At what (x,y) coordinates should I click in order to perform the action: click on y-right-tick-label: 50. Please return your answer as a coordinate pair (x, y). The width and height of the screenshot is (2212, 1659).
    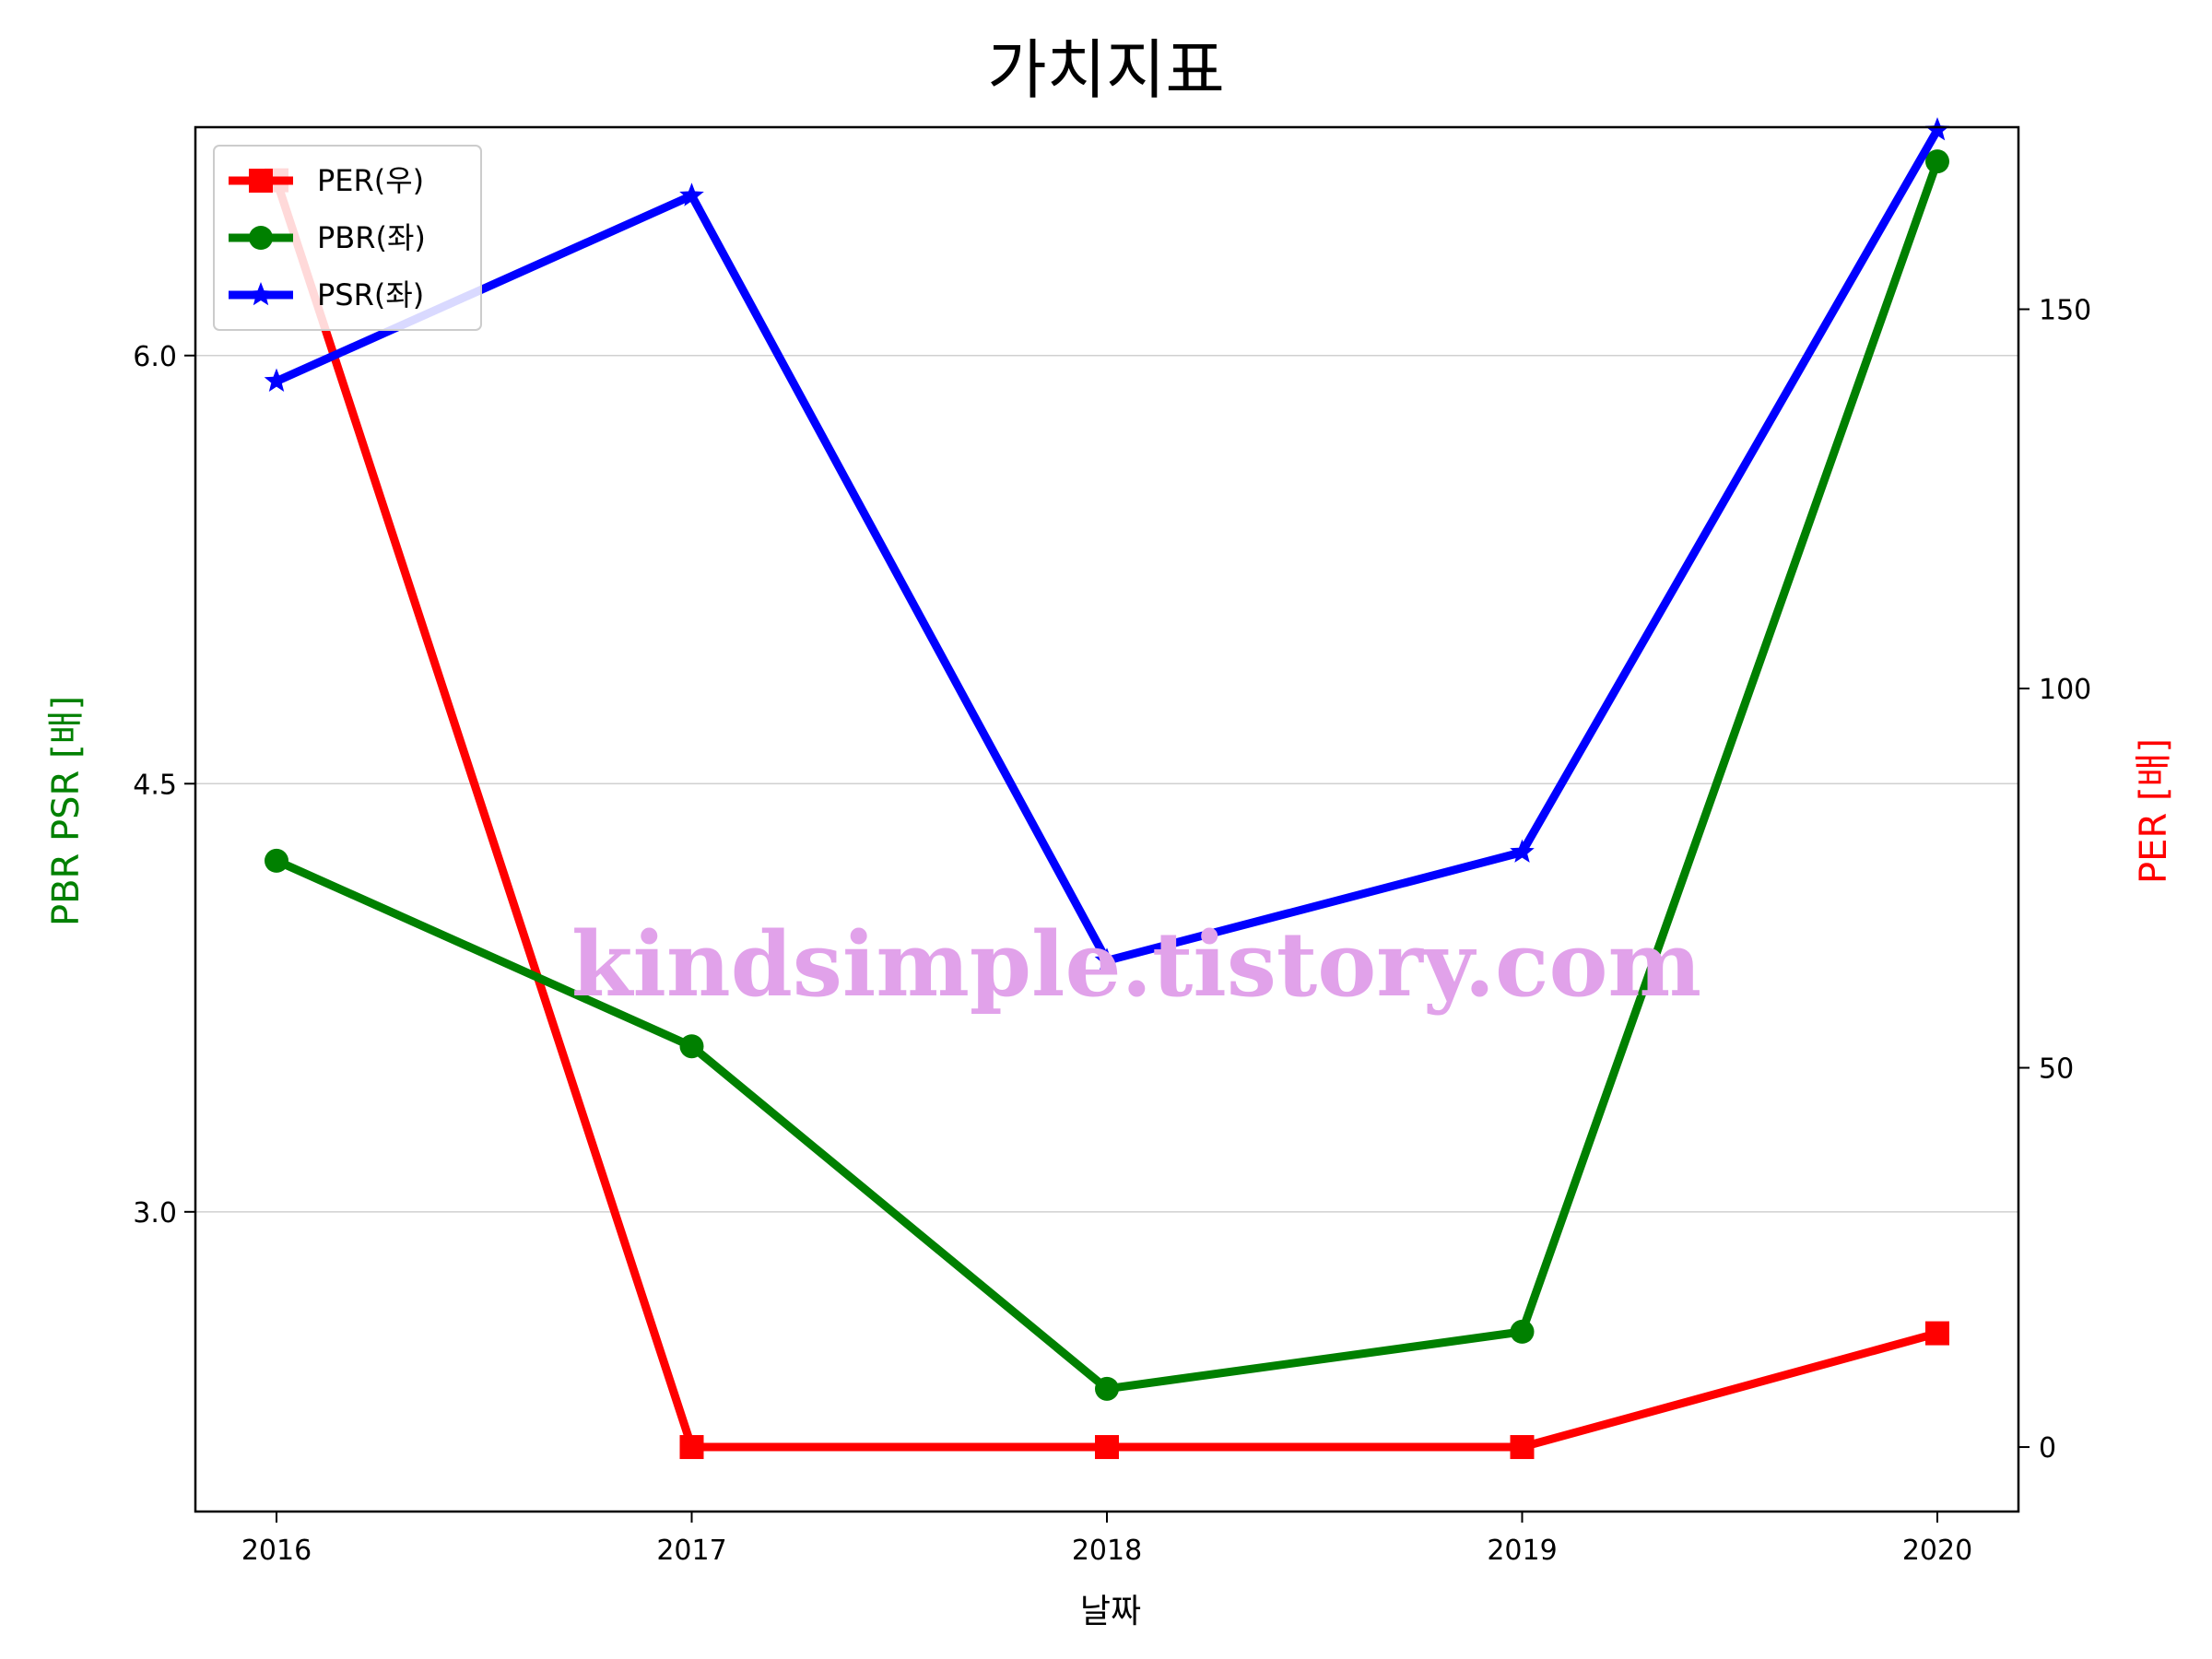
    Looking at the image, I should click on (2056, 1069).